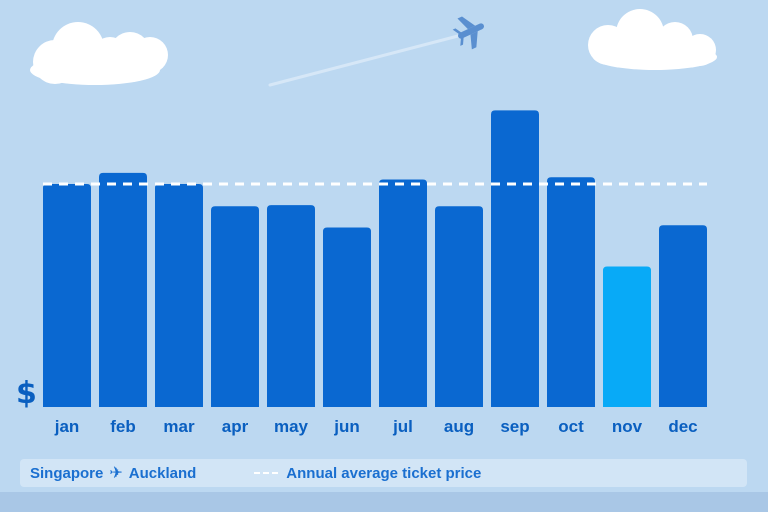 Image resolution: width=768 pixels, height=512 pixels. What do you see at coordinates (162, 473) in the screenshot?
I see `legend-destination: Auckland` at bounding box center [162, 473].